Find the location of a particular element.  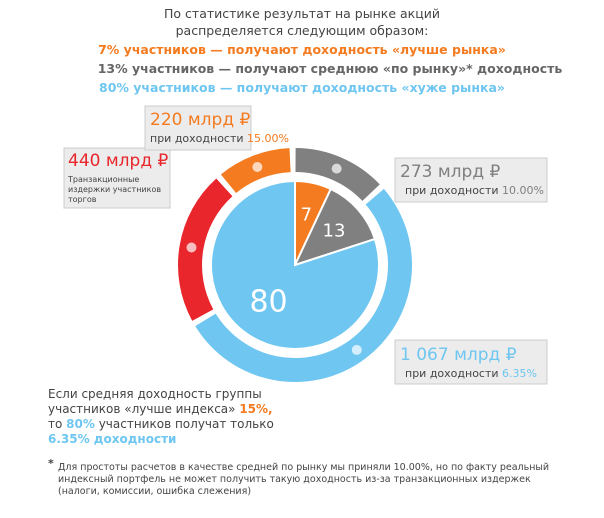

slice-label: 80 is located at coordinates (268, 301).